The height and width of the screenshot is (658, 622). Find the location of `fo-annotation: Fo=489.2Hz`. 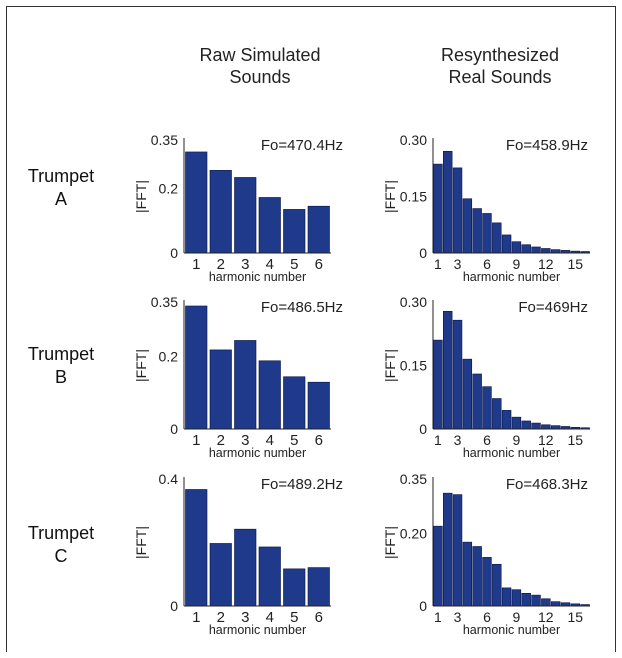

fo-annotation: Fo=489.2Hz is located at coordinates (302, 484).